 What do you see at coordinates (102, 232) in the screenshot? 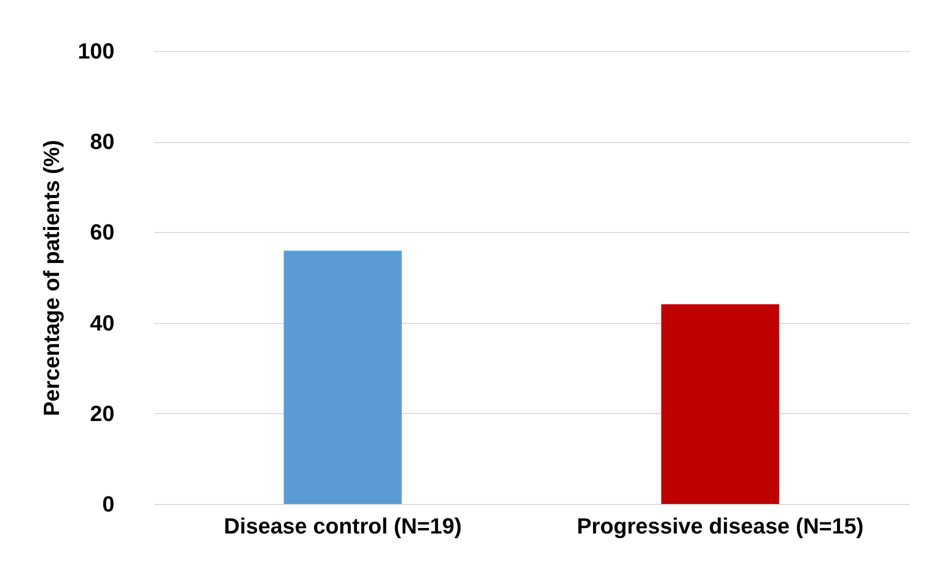
I see `y-tick-label: 60` at bounding box center [102, 232].